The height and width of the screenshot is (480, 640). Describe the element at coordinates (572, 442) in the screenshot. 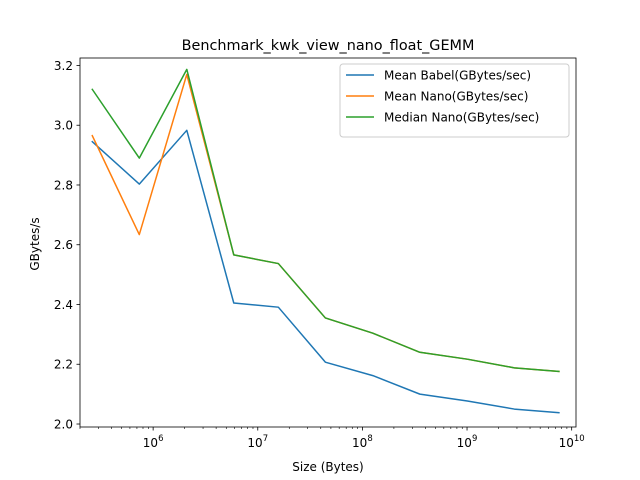

I see `x-tick-label: 10¹⁰` at that location.